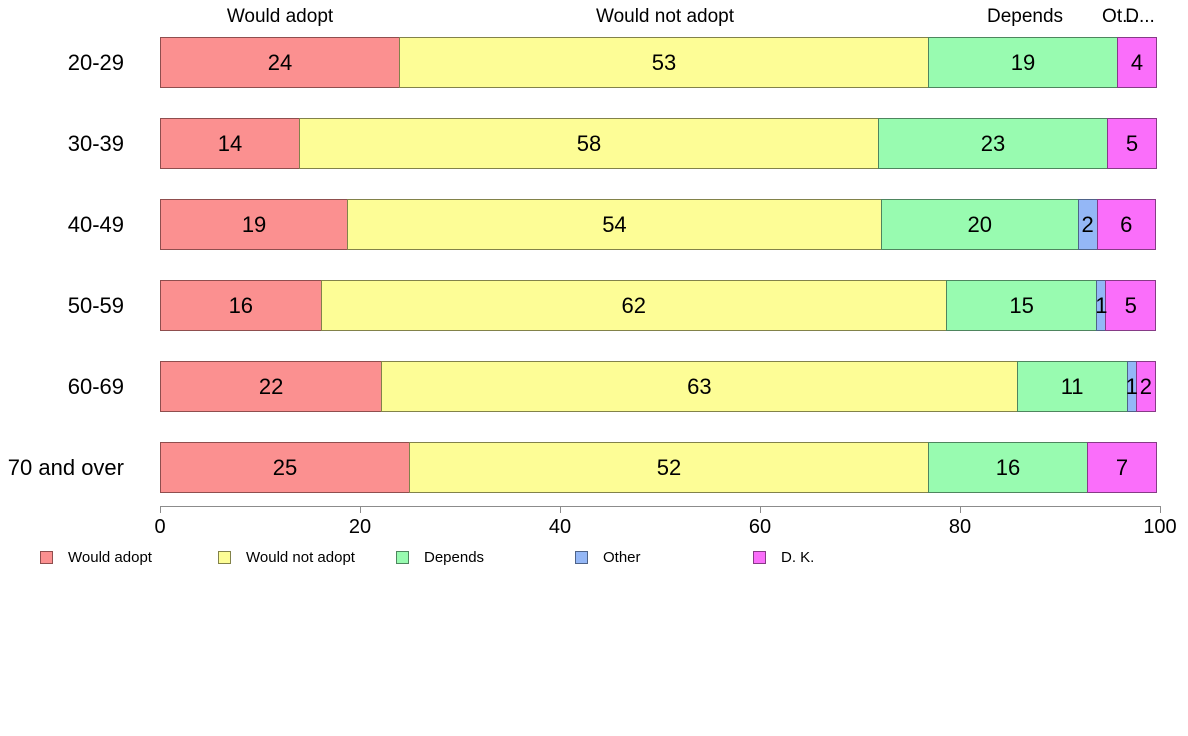  Describe the element at coordinates (560, 527) in the screenshot. I see `x-axis-tick-label: 40` at that location.